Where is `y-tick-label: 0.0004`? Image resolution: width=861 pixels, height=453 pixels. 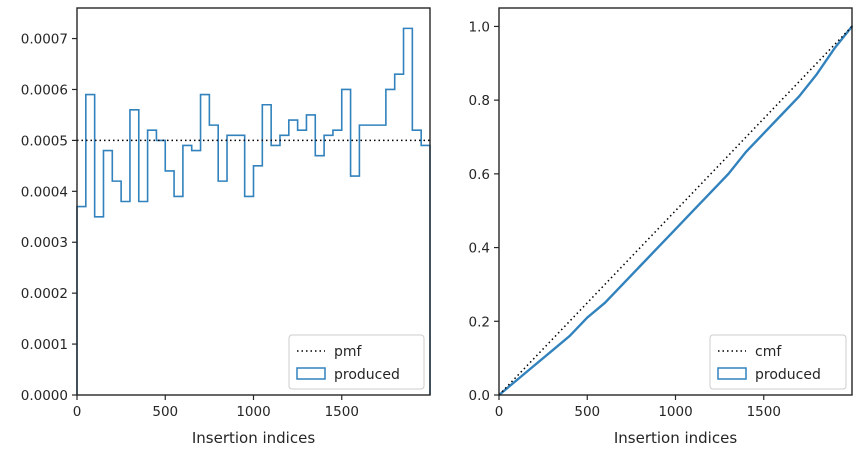 y-tick-label: 0.0004 is located at coordinates (44, 192).